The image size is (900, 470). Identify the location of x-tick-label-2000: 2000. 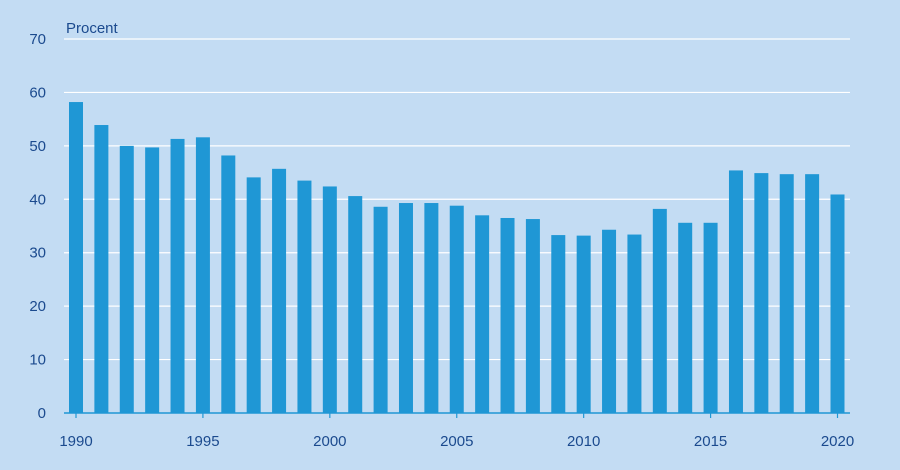
(329, 441).